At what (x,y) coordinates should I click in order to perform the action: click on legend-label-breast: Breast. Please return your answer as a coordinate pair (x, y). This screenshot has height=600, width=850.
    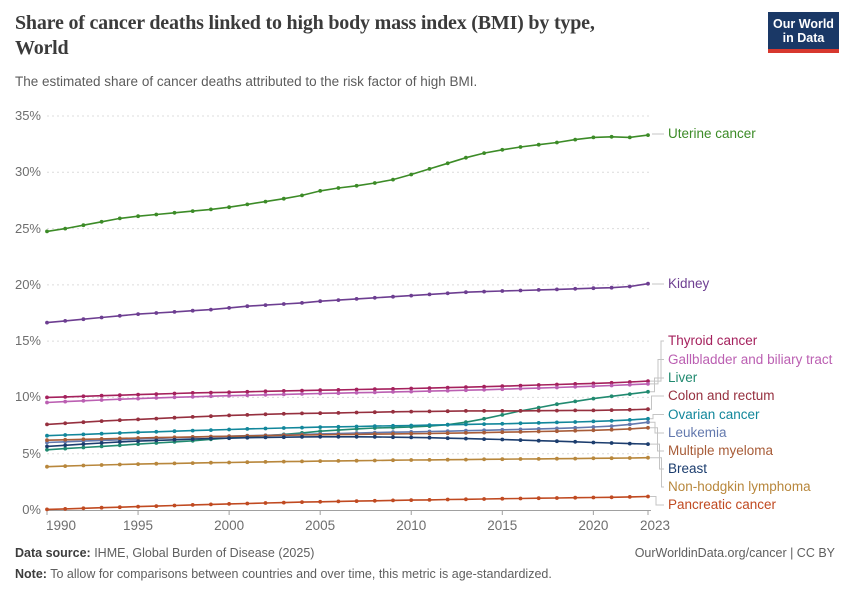
    Looking at the image, I should click on (688, 468).